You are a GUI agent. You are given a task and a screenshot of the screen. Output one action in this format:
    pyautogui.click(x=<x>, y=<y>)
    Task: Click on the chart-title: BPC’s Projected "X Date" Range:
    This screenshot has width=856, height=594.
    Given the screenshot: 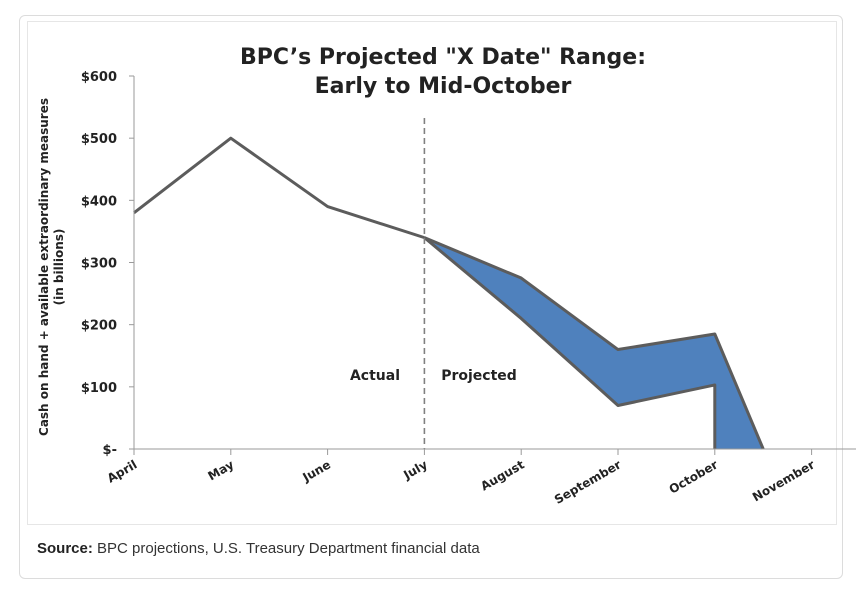 What is the action you would take?
    pyautogui.click(x=443, y=57)
    